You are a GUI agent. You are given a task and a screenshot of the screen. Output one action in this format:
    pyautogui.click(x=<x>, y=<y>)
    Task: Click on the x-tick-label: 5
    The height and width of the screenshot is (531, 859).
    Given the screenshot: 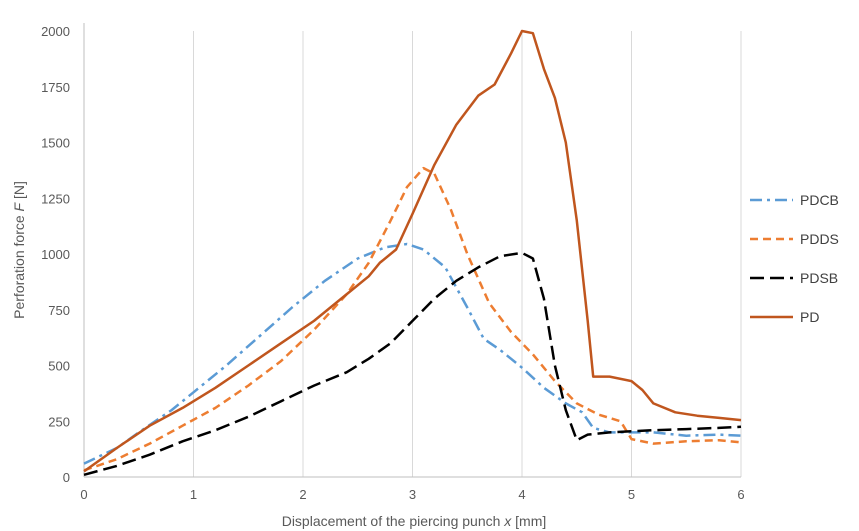 What is the action you would take?
    pyautogui.click(x=631, y=494)
    